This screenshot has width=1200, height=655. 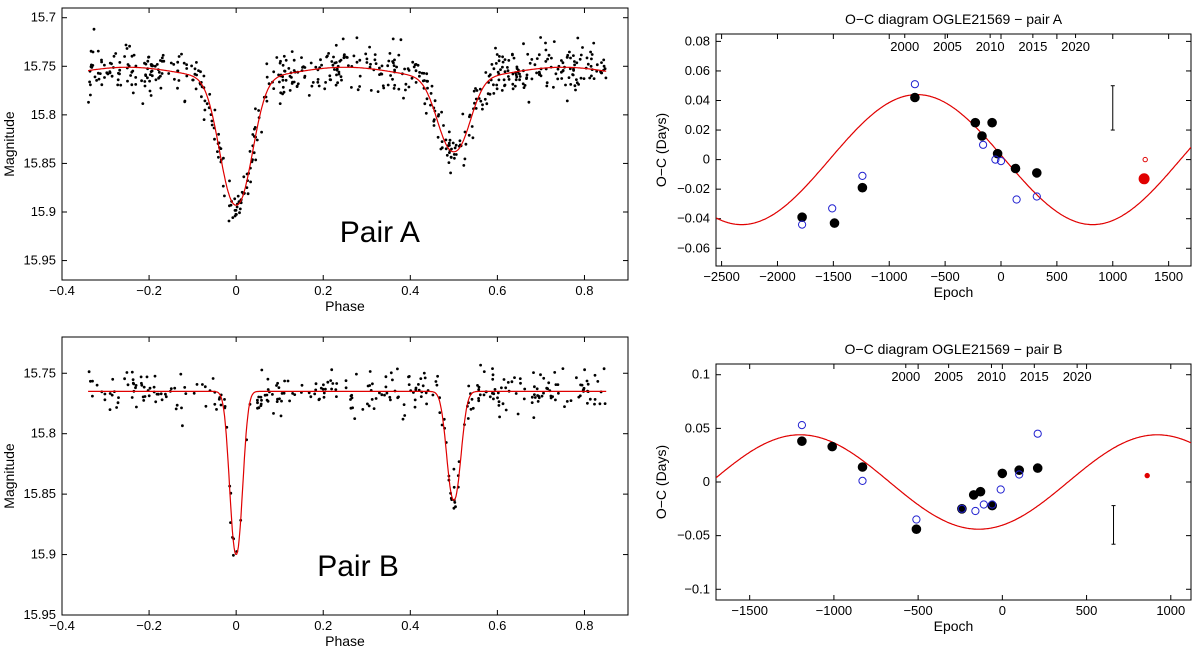 What do you see at coordinates (1147, 475) in the screenshot?
I see `series-new-minimum` at bounding box center [1147, 475].